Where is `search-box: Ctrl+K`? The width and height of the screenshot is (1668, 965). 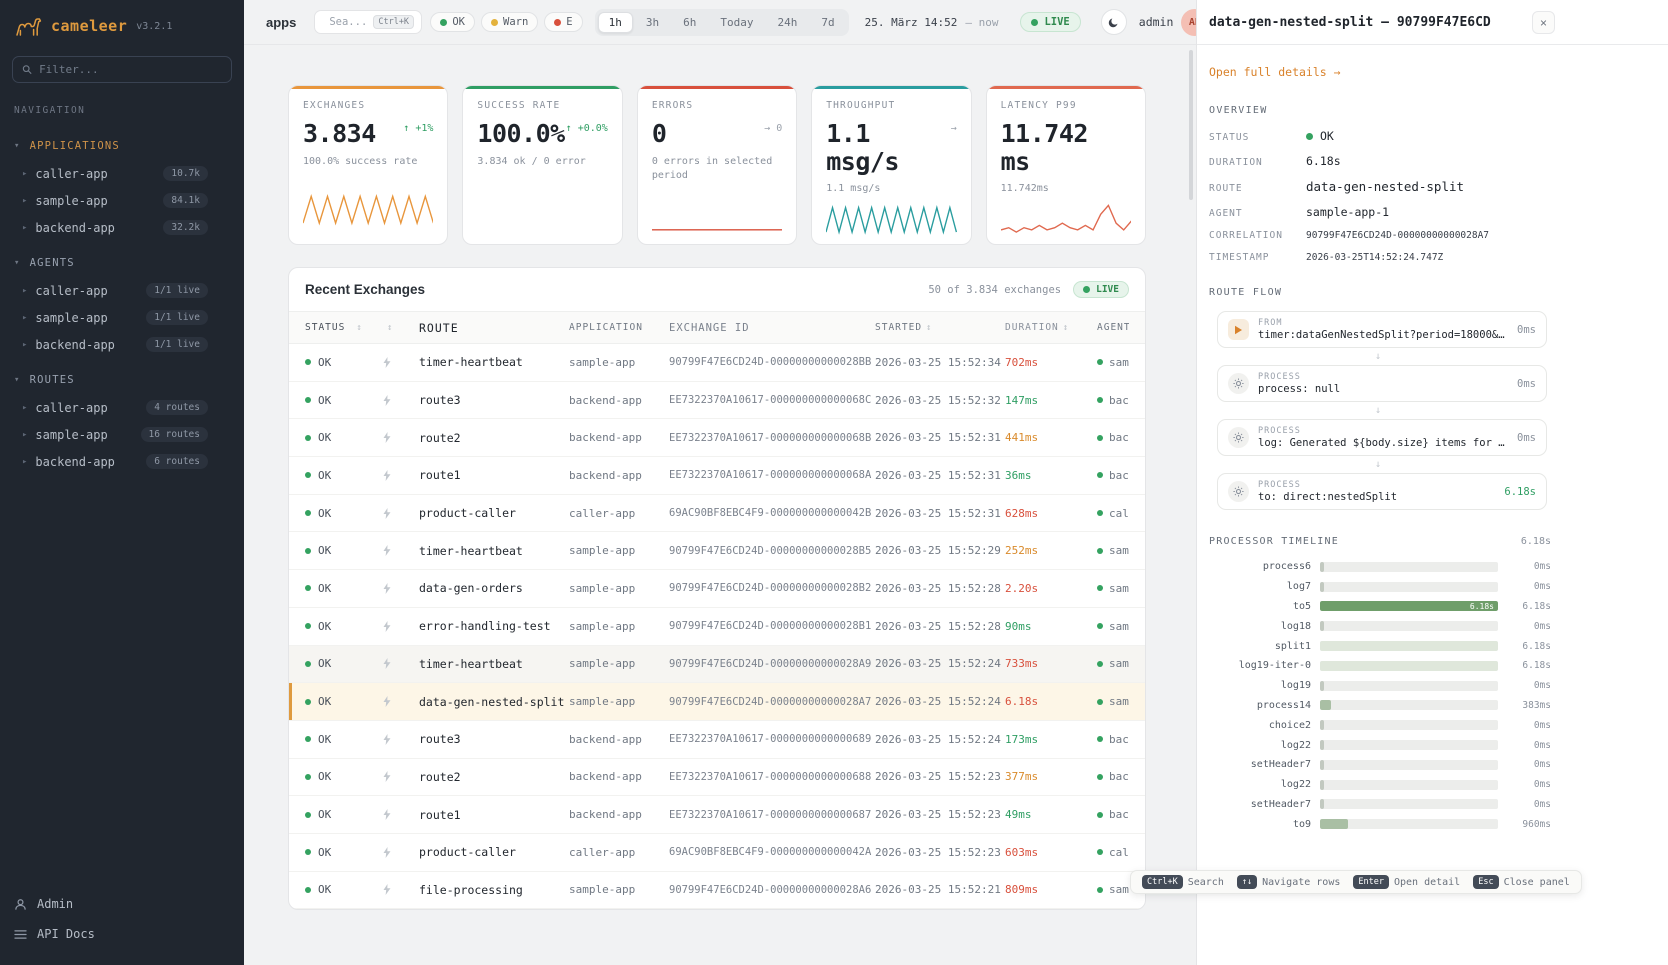
search-box: Ctrl+K is located at coordinates (368, 22).